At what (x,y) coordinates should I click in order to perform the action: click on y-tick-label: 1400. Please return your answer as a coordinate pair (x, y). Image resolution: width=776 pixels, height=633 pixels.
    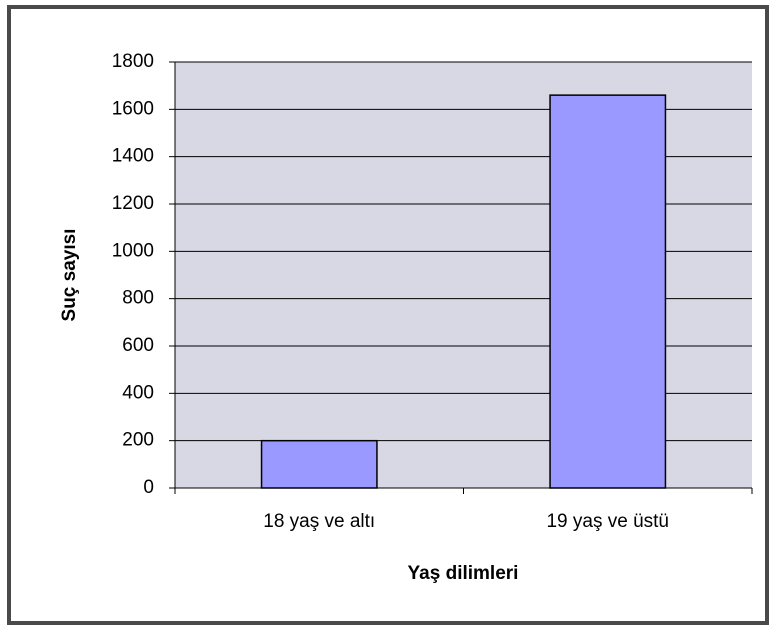
    Looking at the image, I should click on (133, 156).